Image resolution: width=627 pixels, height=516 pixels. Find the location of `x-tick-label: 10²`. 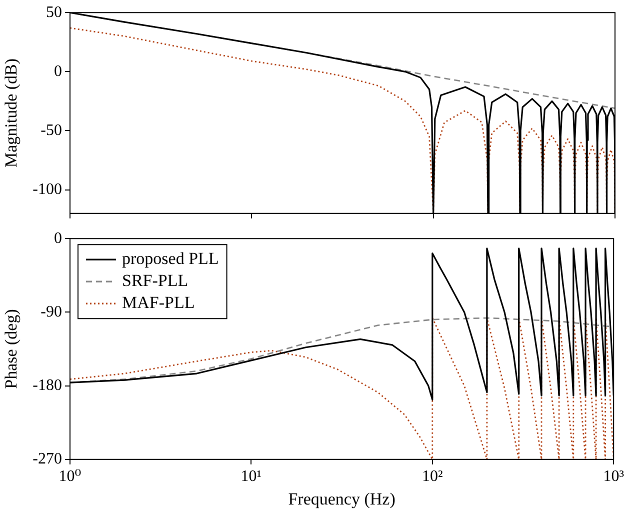

x-tick-label: 10² is located at coordinates (433, 477).